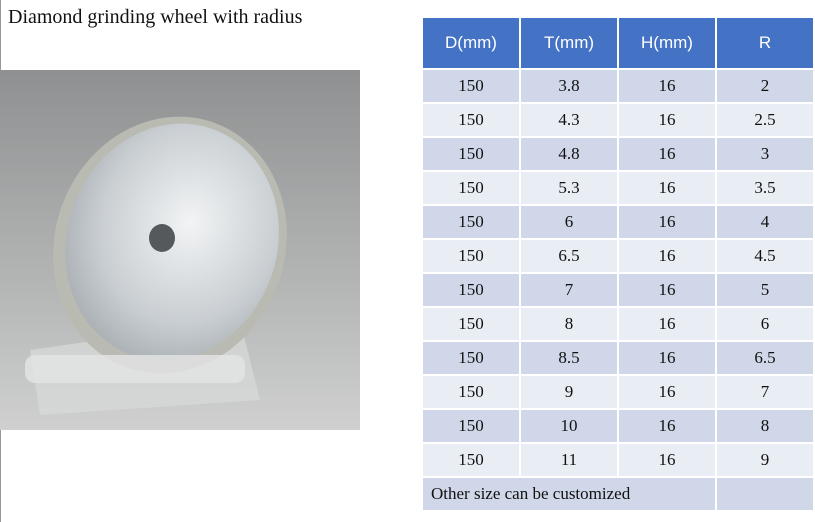 The height and width of the screenshot is (522, 815). Describe the element at coordinates (569, 460) in the screenshot. I see `table-cell: 11` at that location.